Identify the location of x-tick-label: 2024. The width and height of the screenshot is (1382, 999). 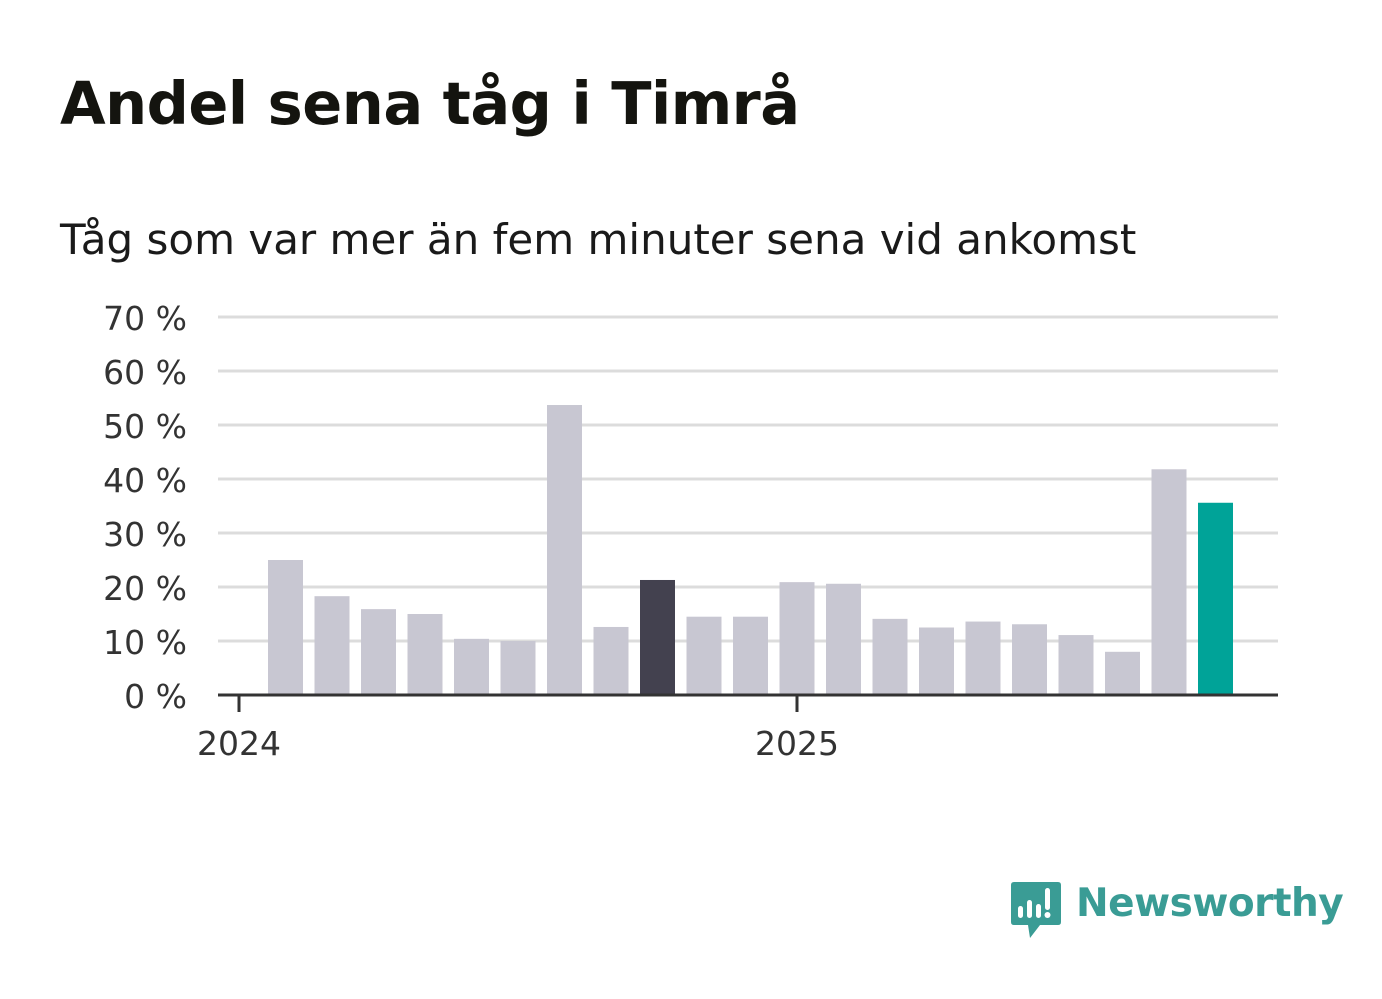
(239, 743).